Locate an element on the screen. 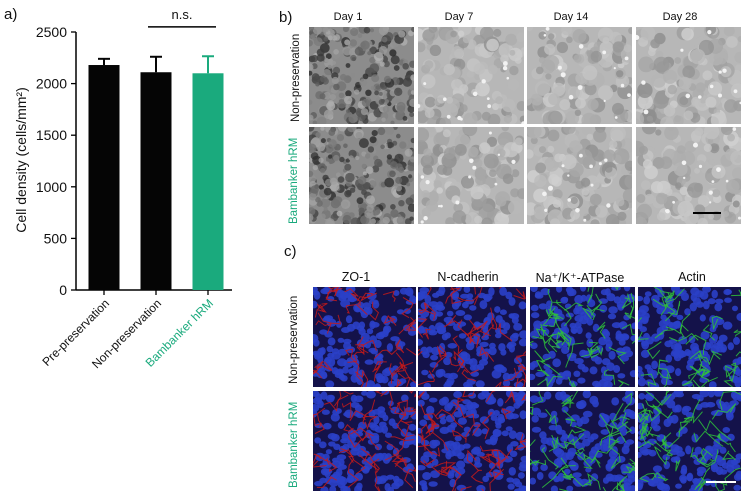  if-image-bambanker-zo1 is located at coordinates (364, 441).